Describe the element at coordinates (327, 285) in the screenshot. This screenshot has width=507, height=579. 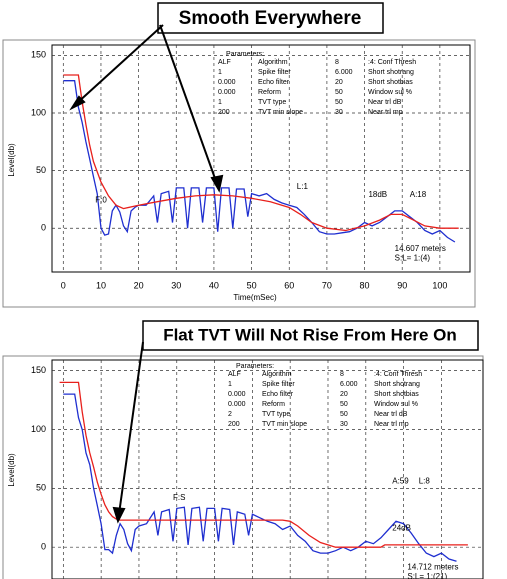
I see `x-tick-label: 70` at that location.